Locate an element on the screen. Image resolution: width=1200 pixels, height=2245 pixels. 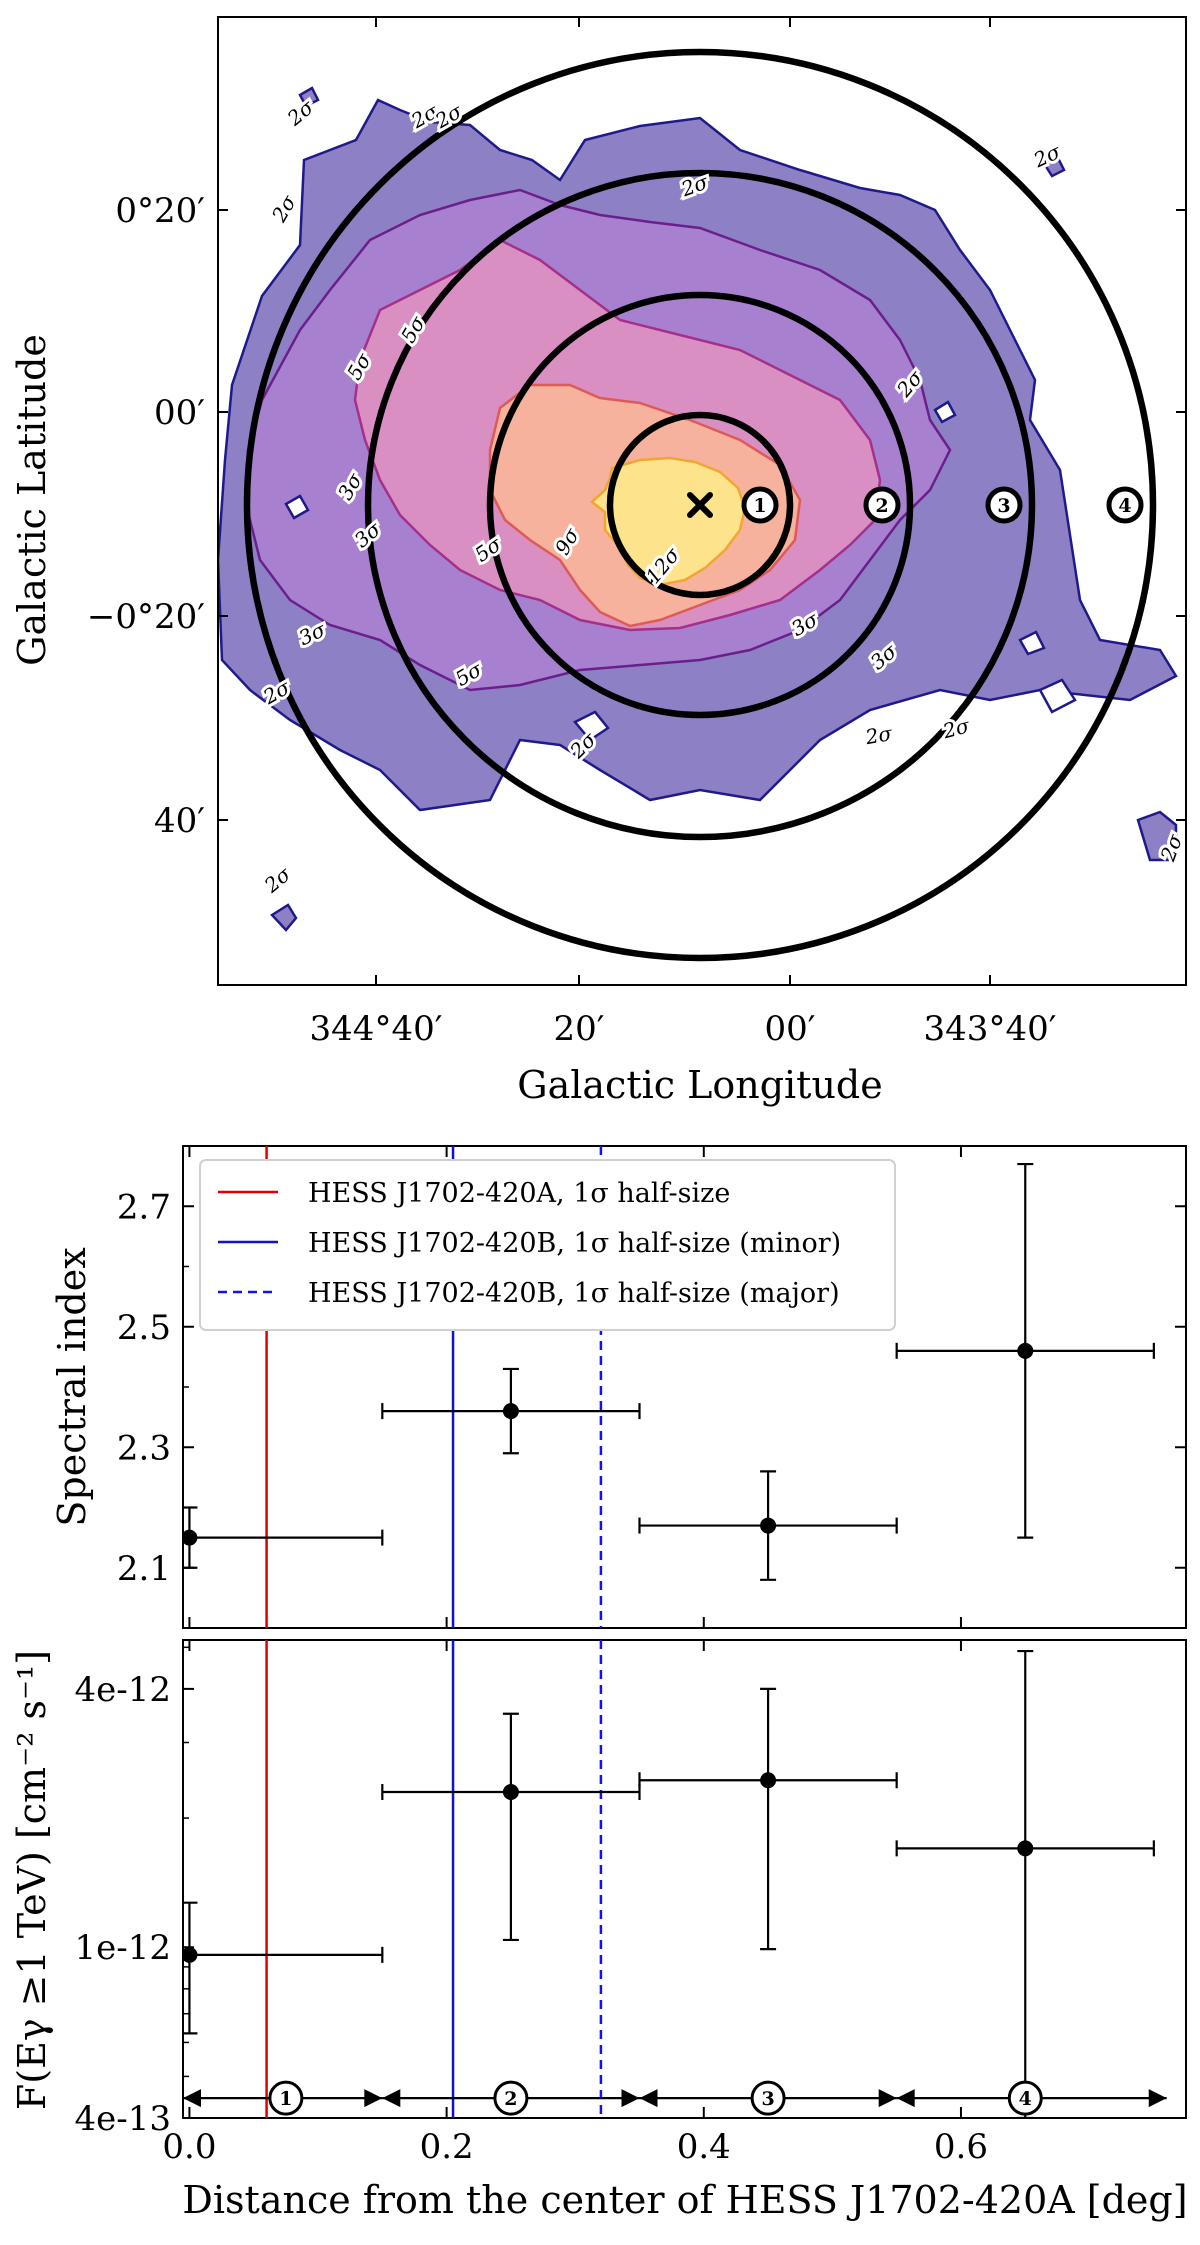
map-ytick-label: 40′ is located at coordinates (179, 821).